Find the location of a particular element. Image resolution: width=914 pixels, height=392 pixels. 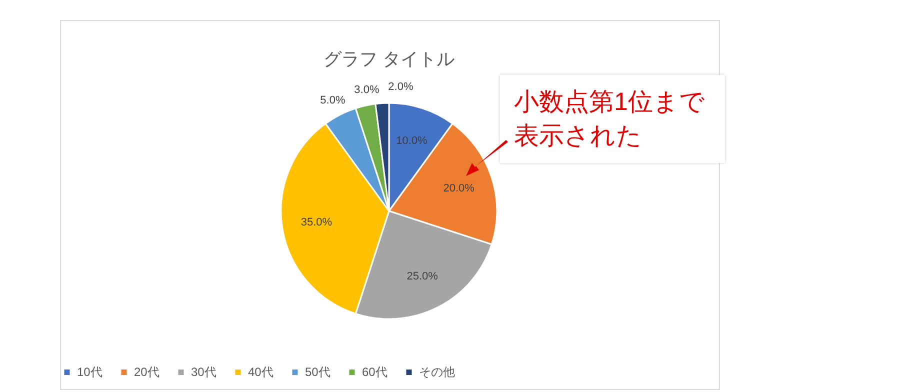

legend-label: 40代 is located at coordinates (261, 372).